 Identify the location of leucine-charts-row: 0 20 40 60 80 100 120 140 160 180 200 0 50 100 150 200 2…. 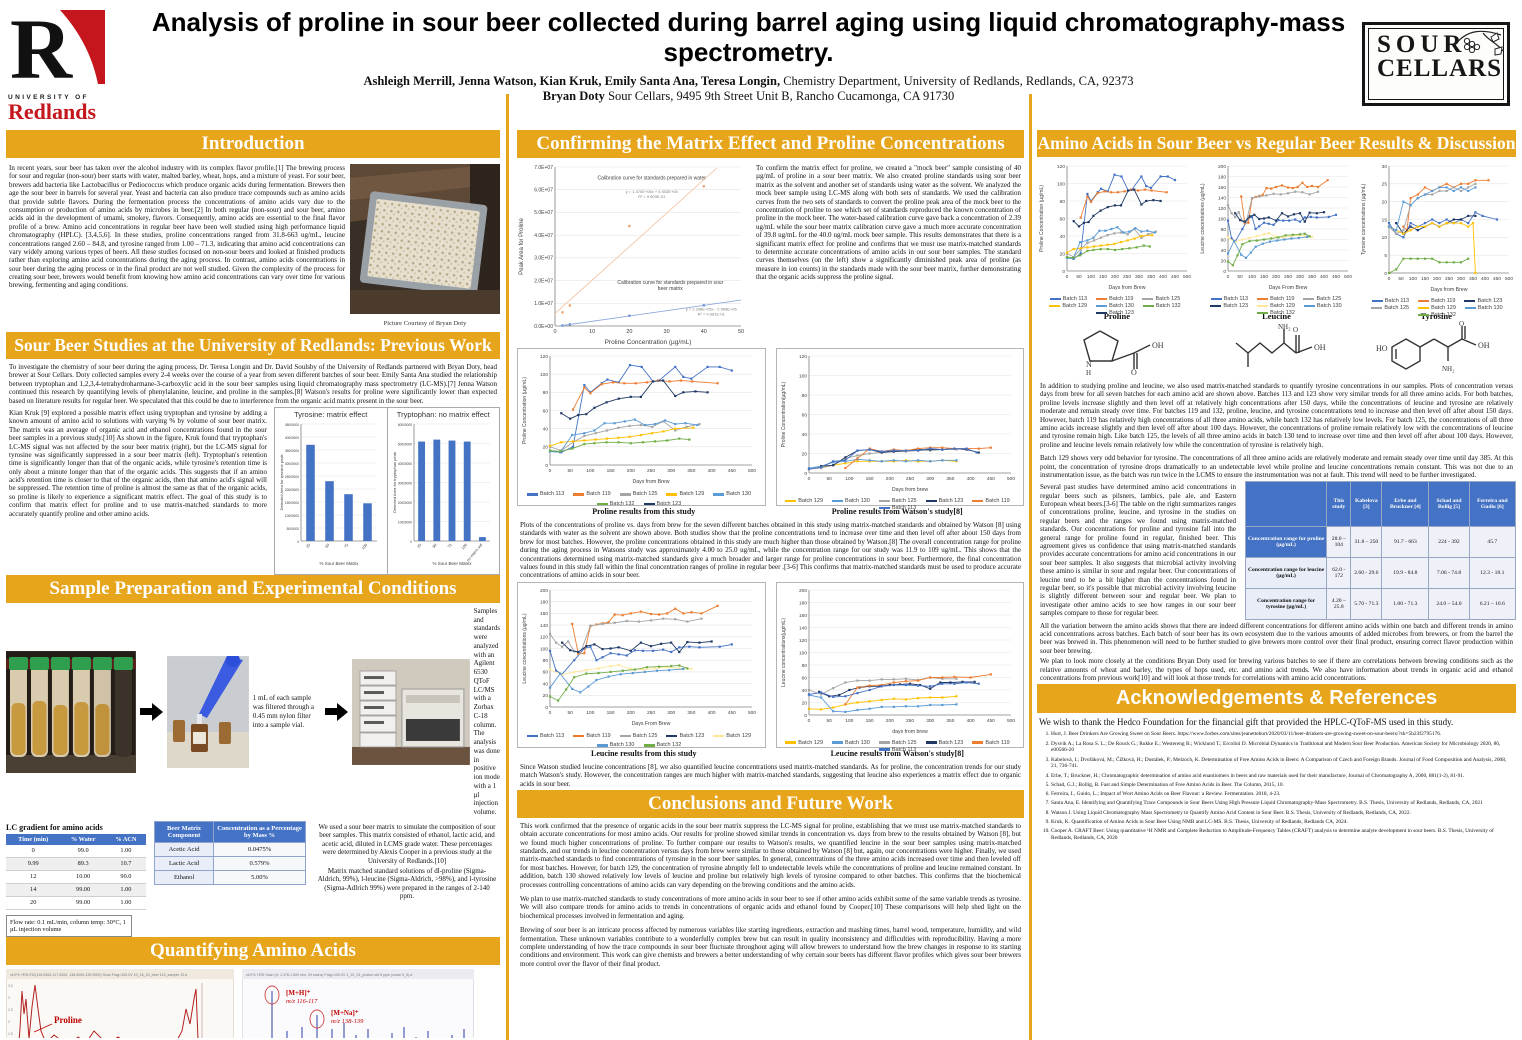
(770, 667).